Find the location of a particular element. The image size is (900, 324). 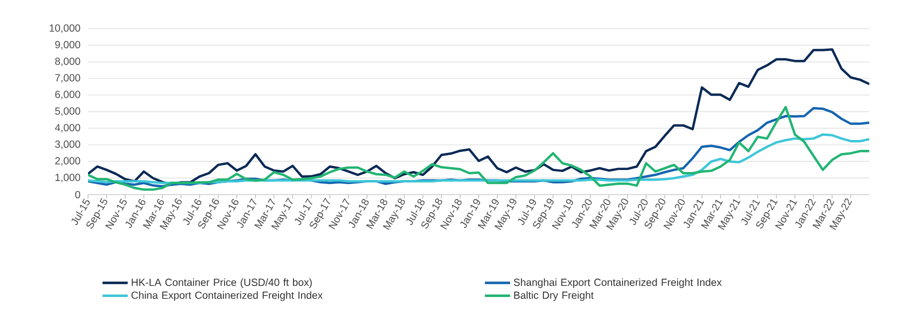

y-tick-label: 1,000 is located at coordinates (68, 178).